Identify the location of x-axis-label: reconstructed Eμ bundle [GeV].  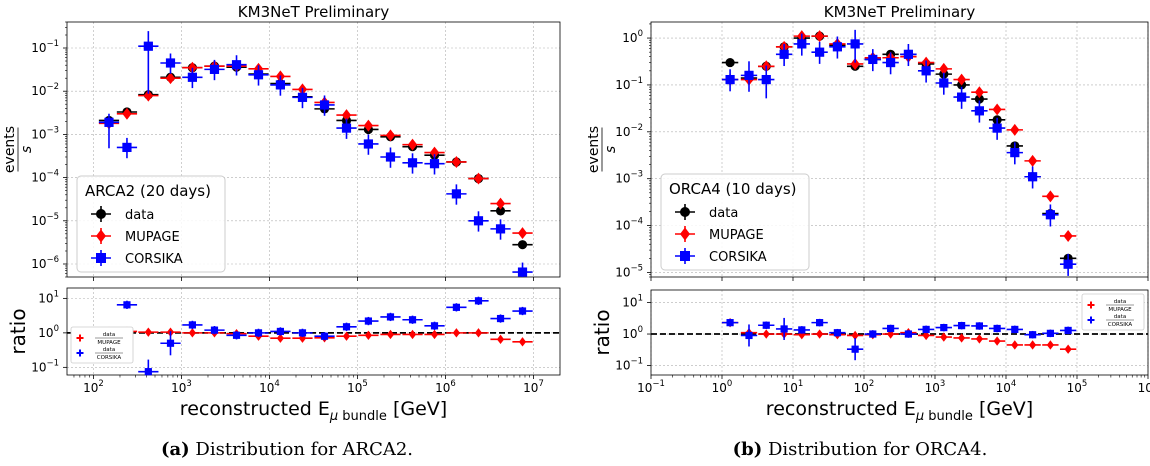
(313, 411).